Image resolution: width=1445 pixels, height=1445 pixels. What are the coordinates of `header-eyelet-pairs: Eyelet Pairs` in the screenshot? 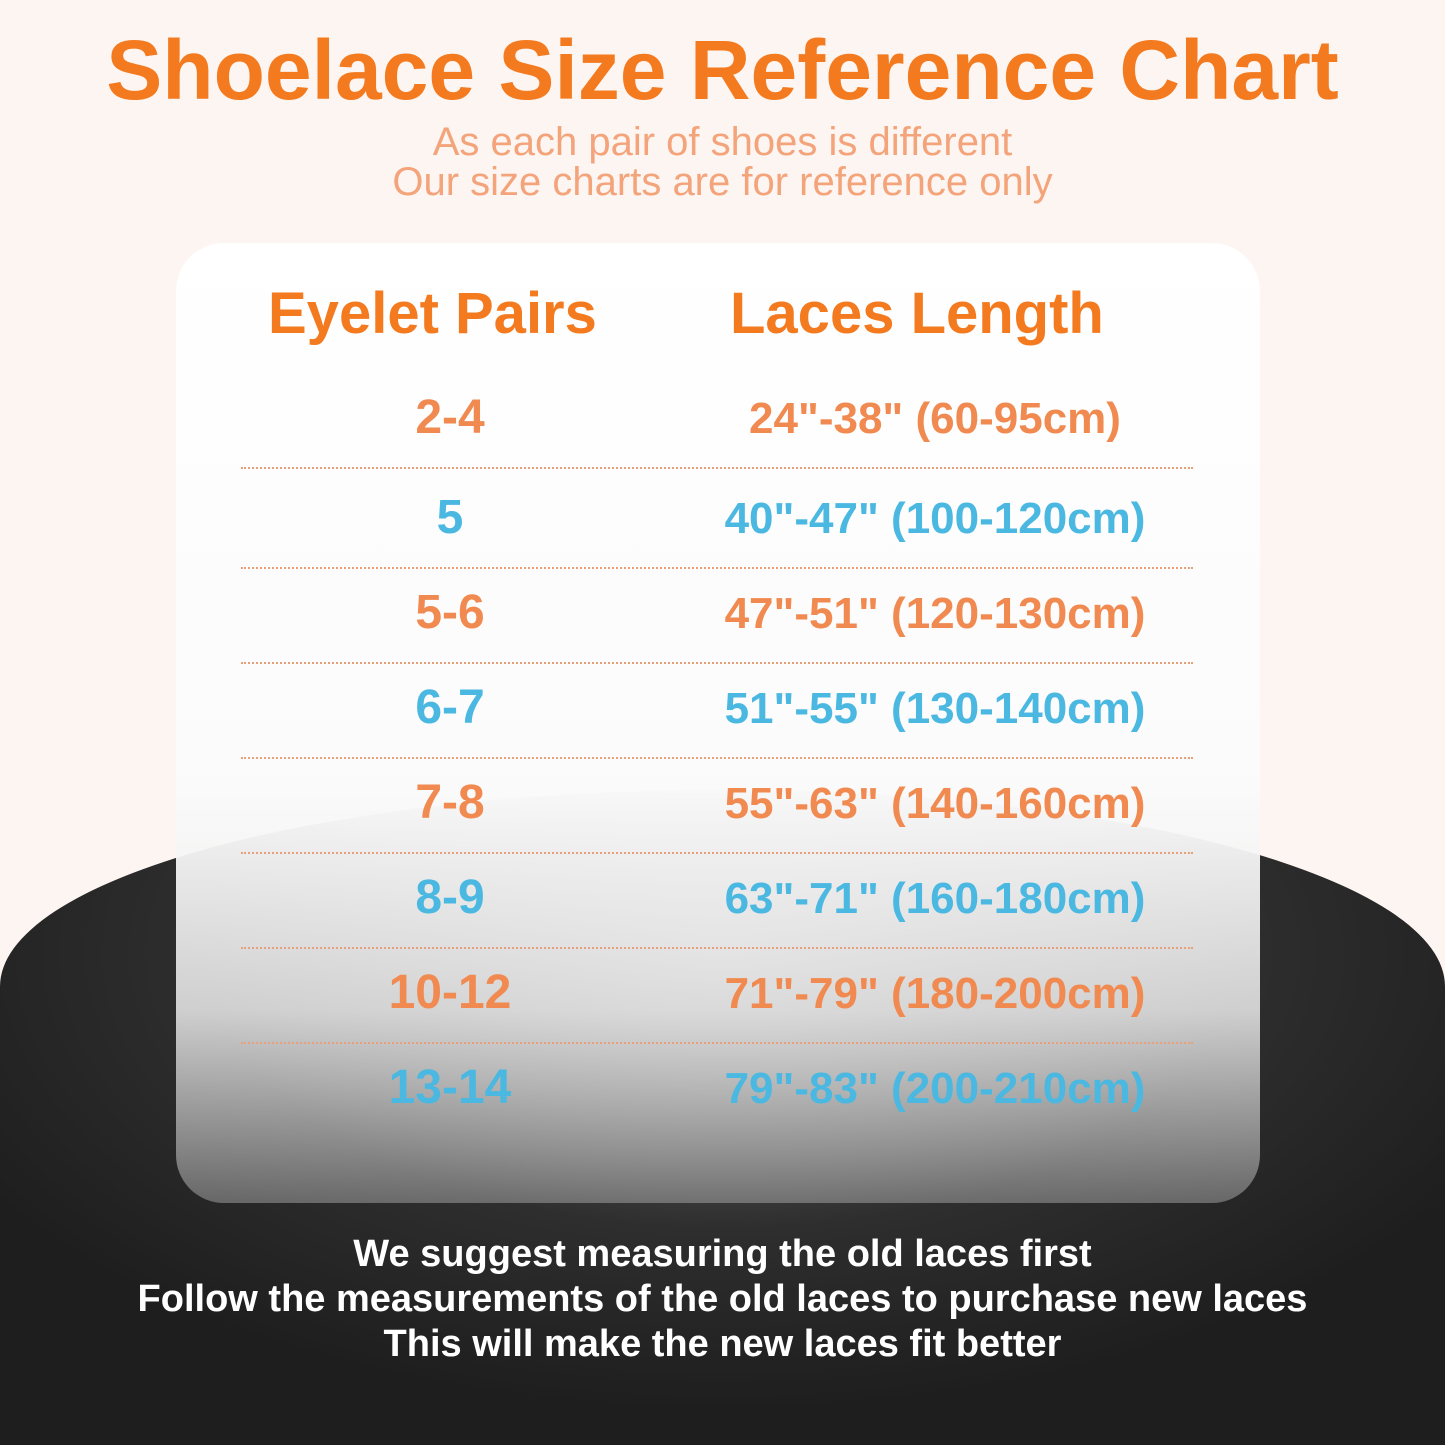 It's located at (432, 313).